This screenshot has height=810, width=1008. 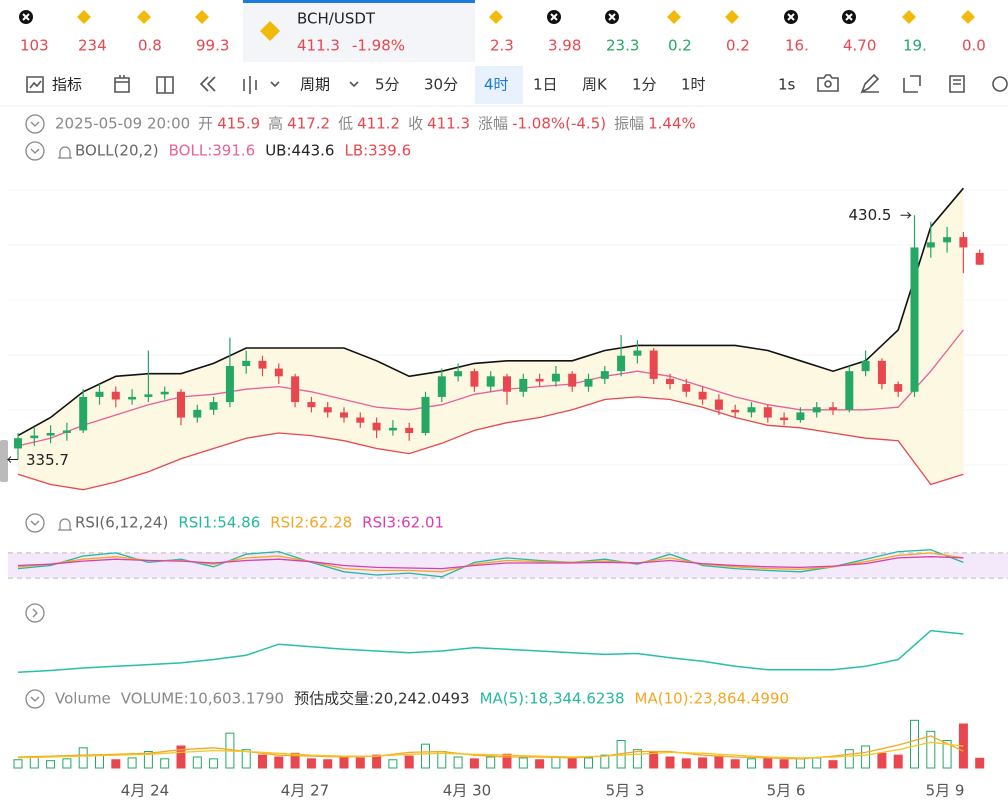 What do you see at coordinates (493, 124) in the screenshot?
I see `info-label: 涨幅` at bounding box center [493, 124].